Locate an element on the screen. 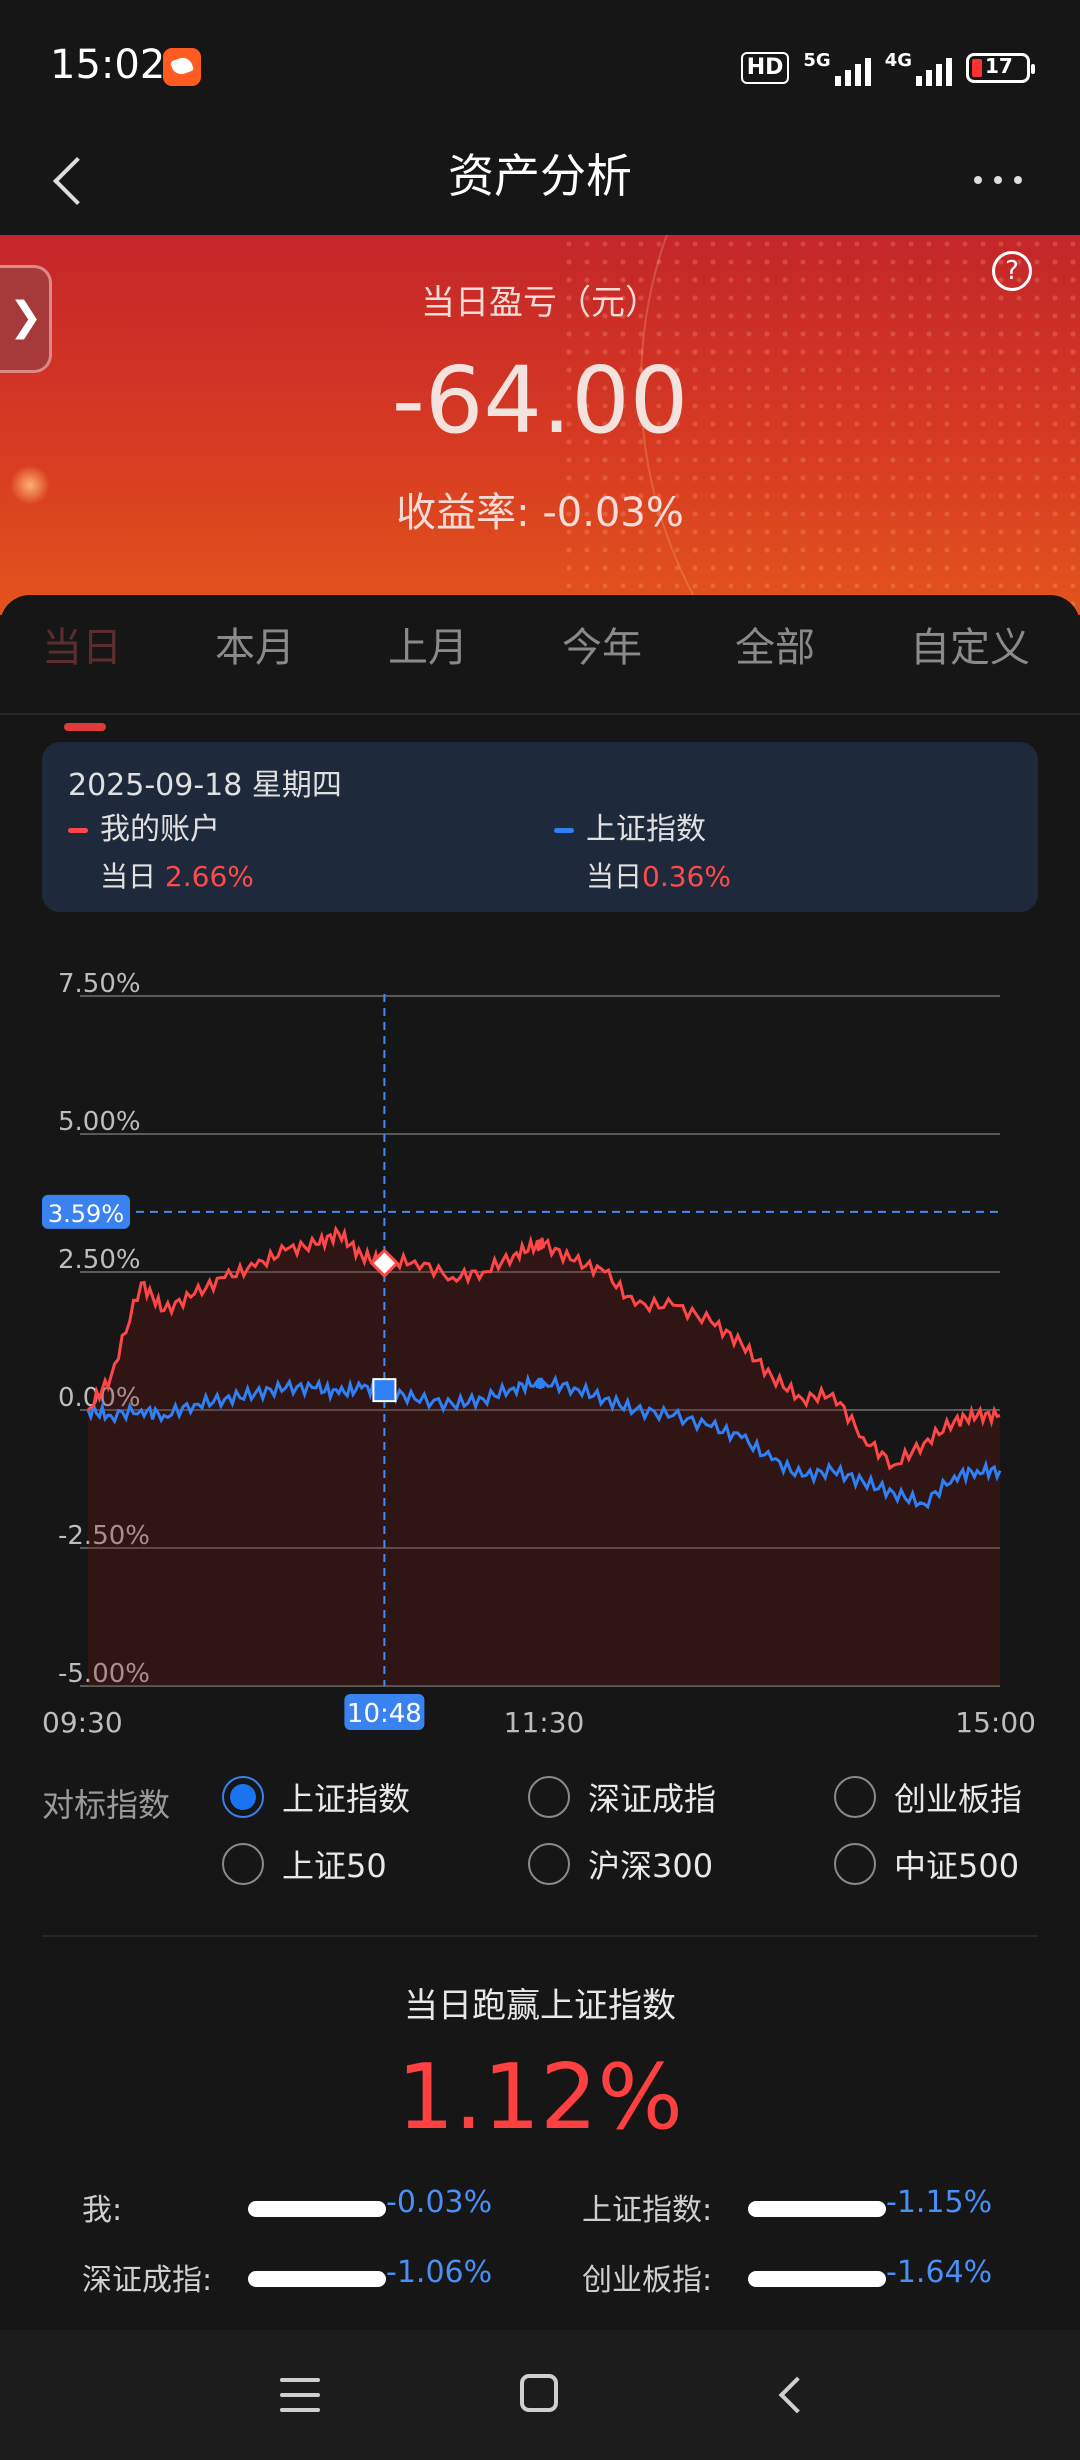 The width and height of the screenshot is (1080, 2460). index-swatch is located at coordinates (564, 830).